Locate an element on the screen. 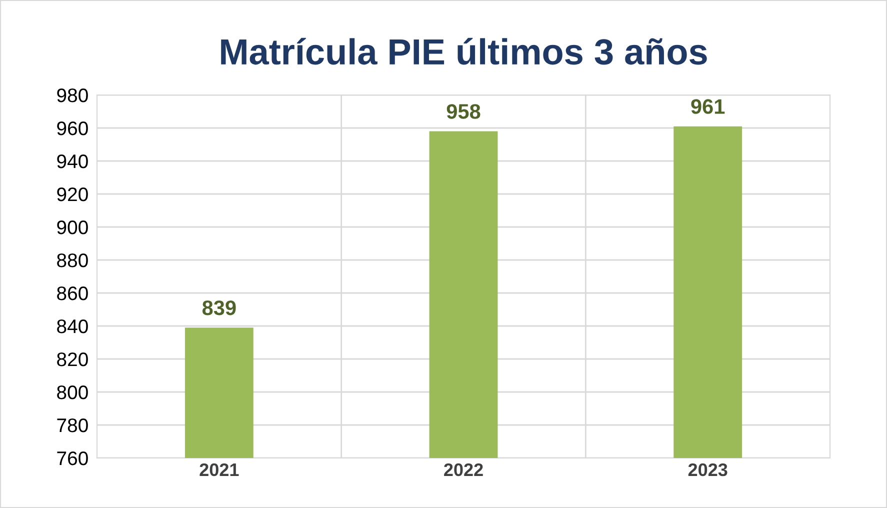  x-tick-label: 2021 is located at coordinates (219, 469).